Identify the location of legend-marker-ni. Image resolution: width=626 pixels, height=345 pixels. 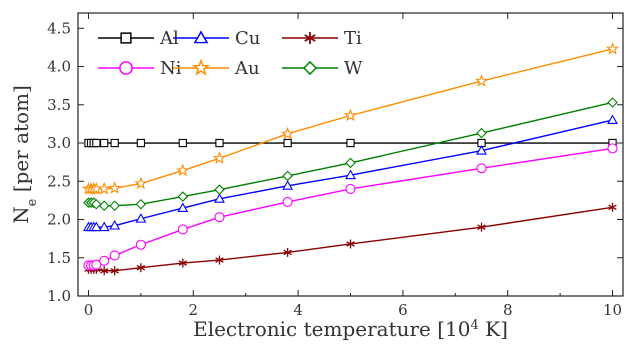
(126, 68).